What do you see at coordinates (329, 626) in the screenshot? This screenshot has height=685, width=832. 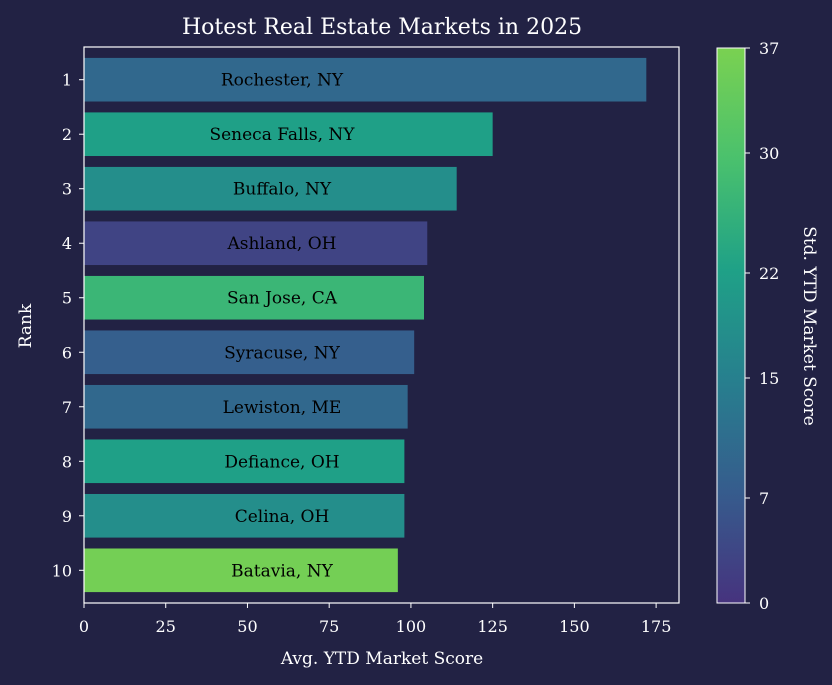 I see `x-tick-label: 75` at bounding box center [329, 626].